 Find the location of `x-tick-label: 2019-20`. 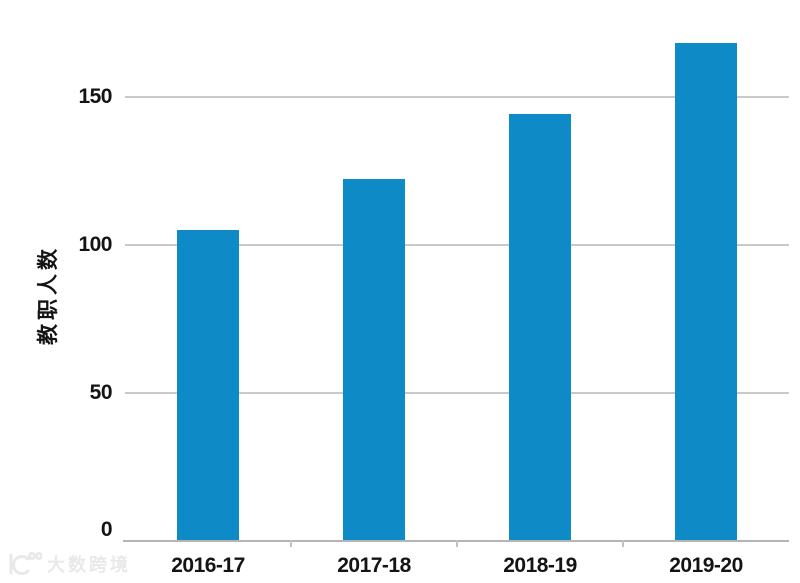

x-tick-label: 2019-20 is located at coordinates (706, 565).